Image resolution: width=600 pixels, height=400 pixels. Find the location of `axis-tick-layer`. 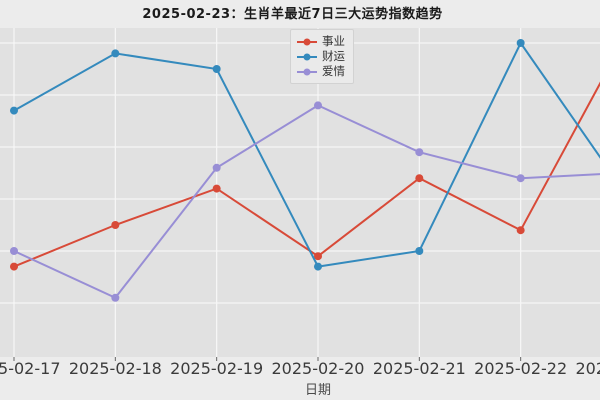

axis-tick-layer is located at coordinates (267, 359).